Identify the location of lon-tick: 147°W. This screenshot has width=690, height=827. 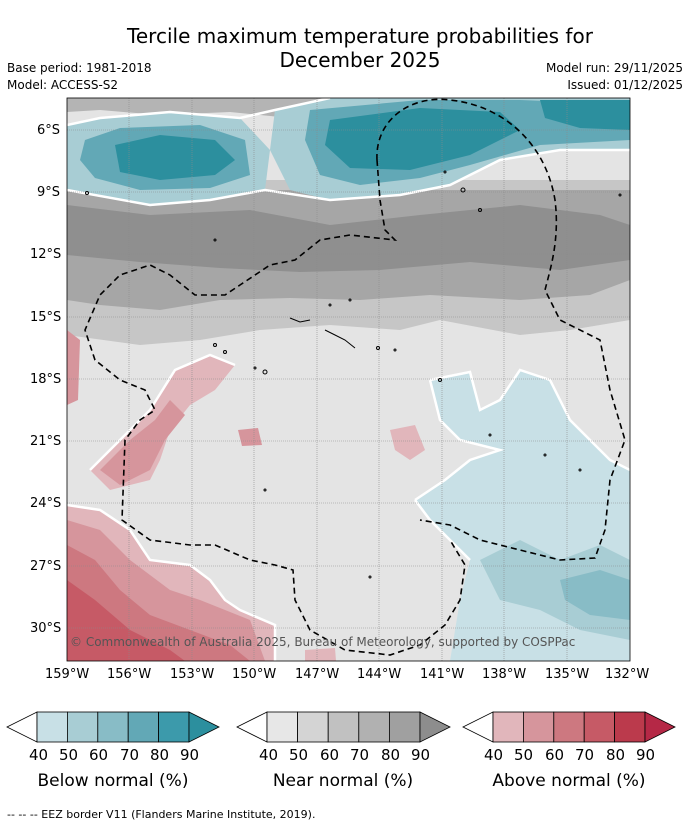
(317, 674).